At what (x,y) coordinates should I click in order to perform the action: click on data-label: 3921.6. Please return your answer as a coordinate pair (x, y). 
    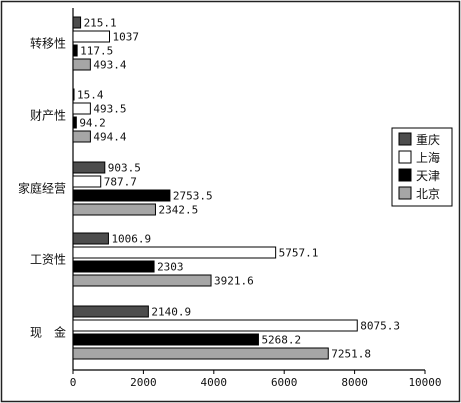
    Looking at the image, I should click on (234, 281).